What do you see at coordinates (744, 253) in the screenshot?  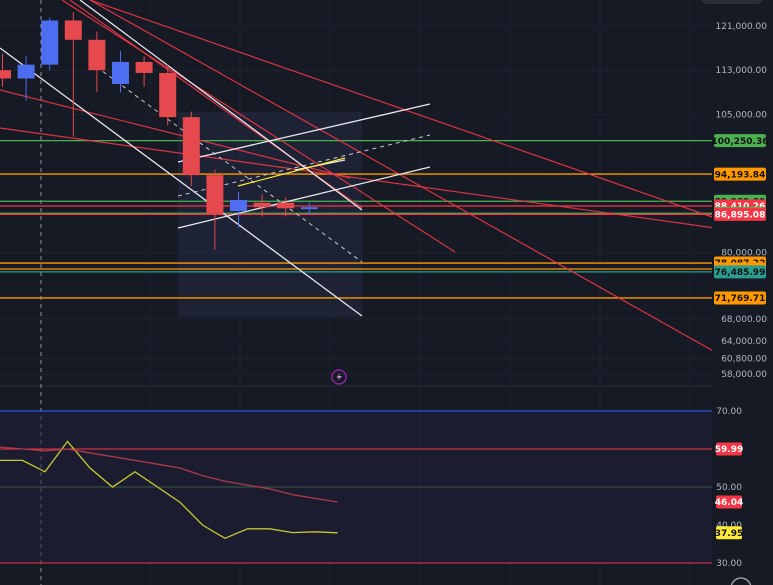 I see `price-tick-label: 80,000.00` at bounding box center [744, 253].